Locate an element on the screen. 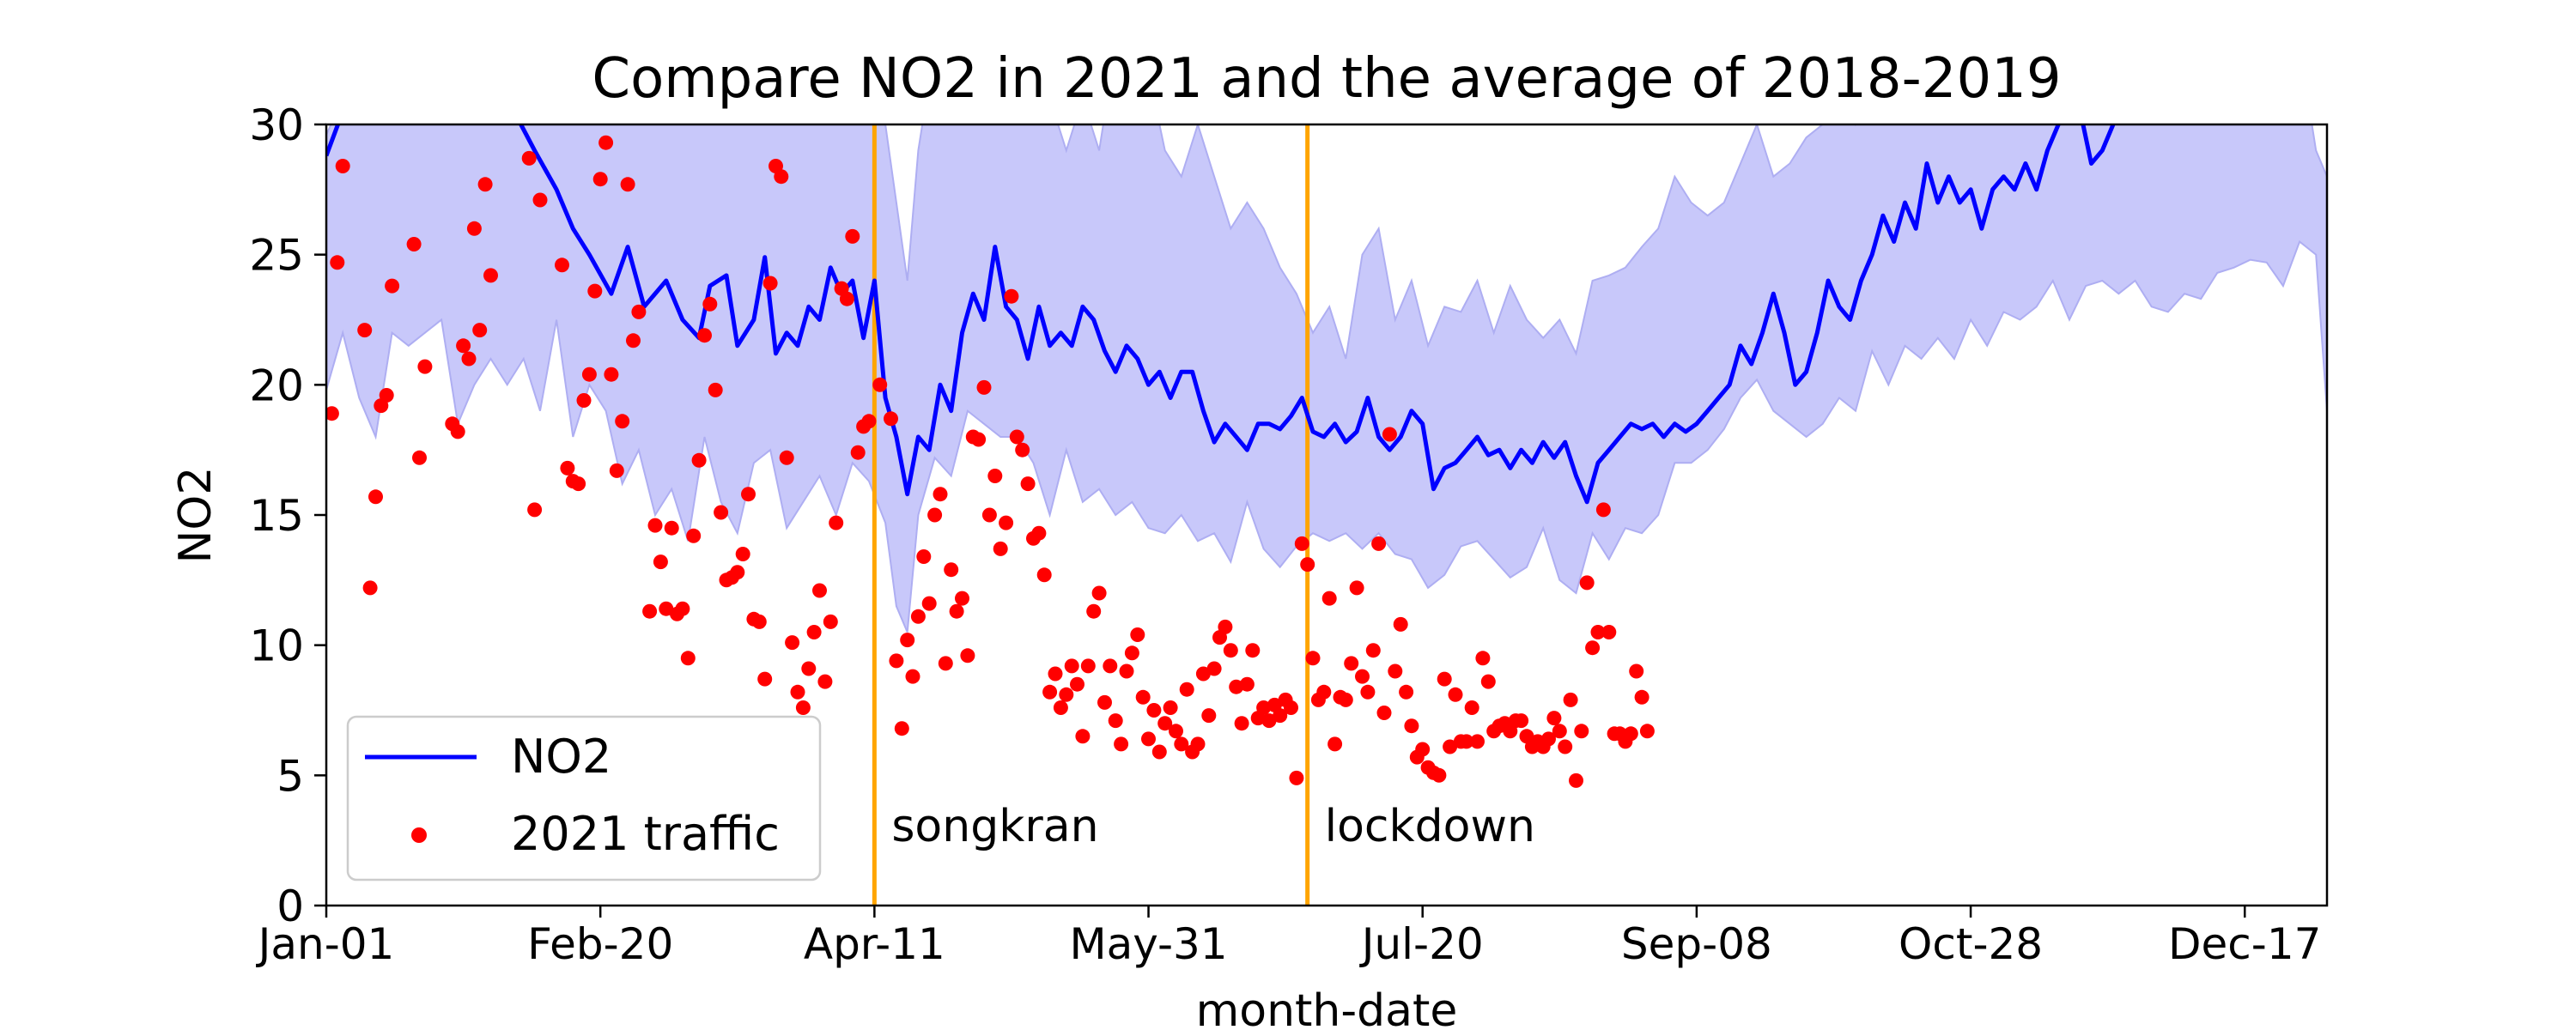 The height and width of the screenshot is (1030, 2576). y-tick-label: 15 is located at coordinates (276, 516).